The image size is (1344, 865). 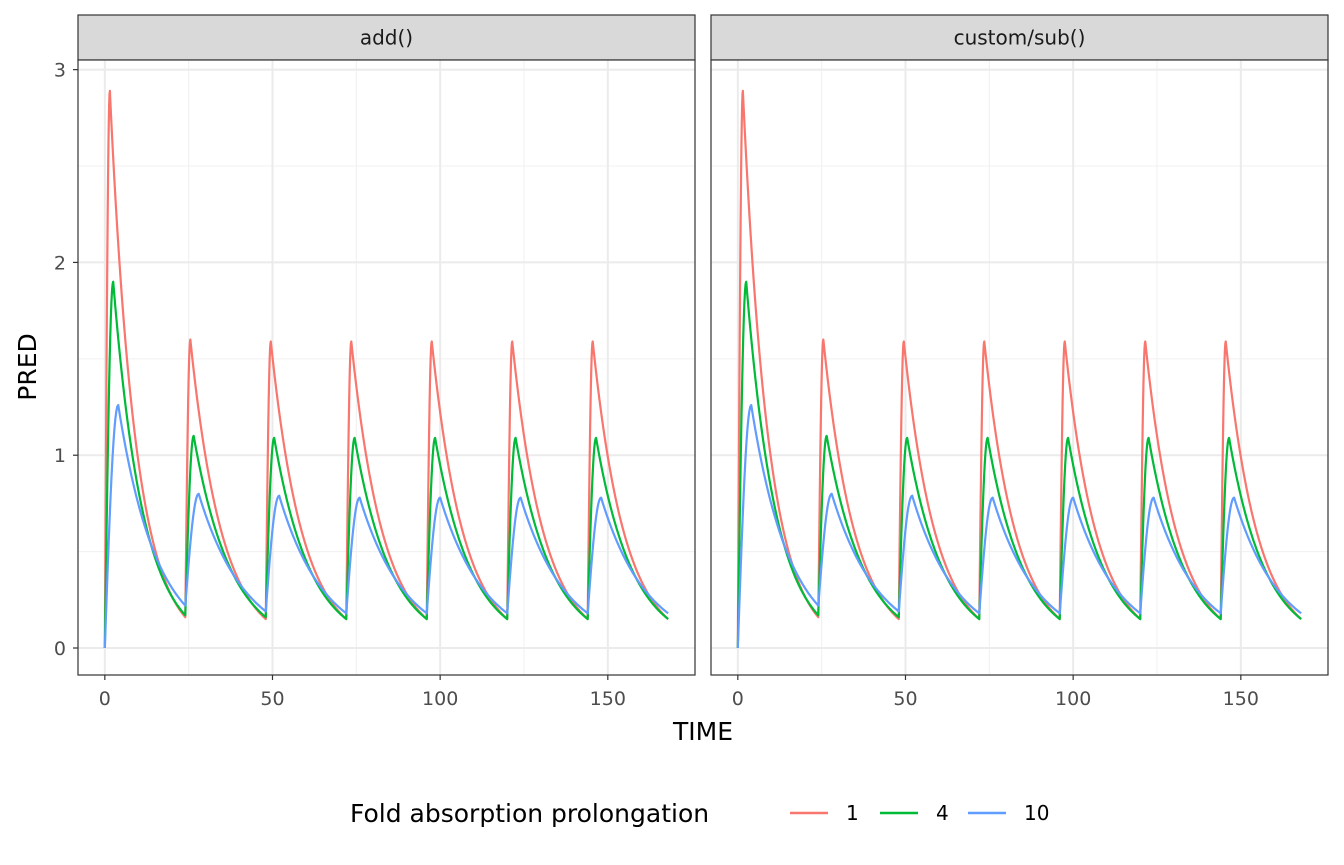 I want to click on y-tick-label: 2, so click(x=60, y=263).